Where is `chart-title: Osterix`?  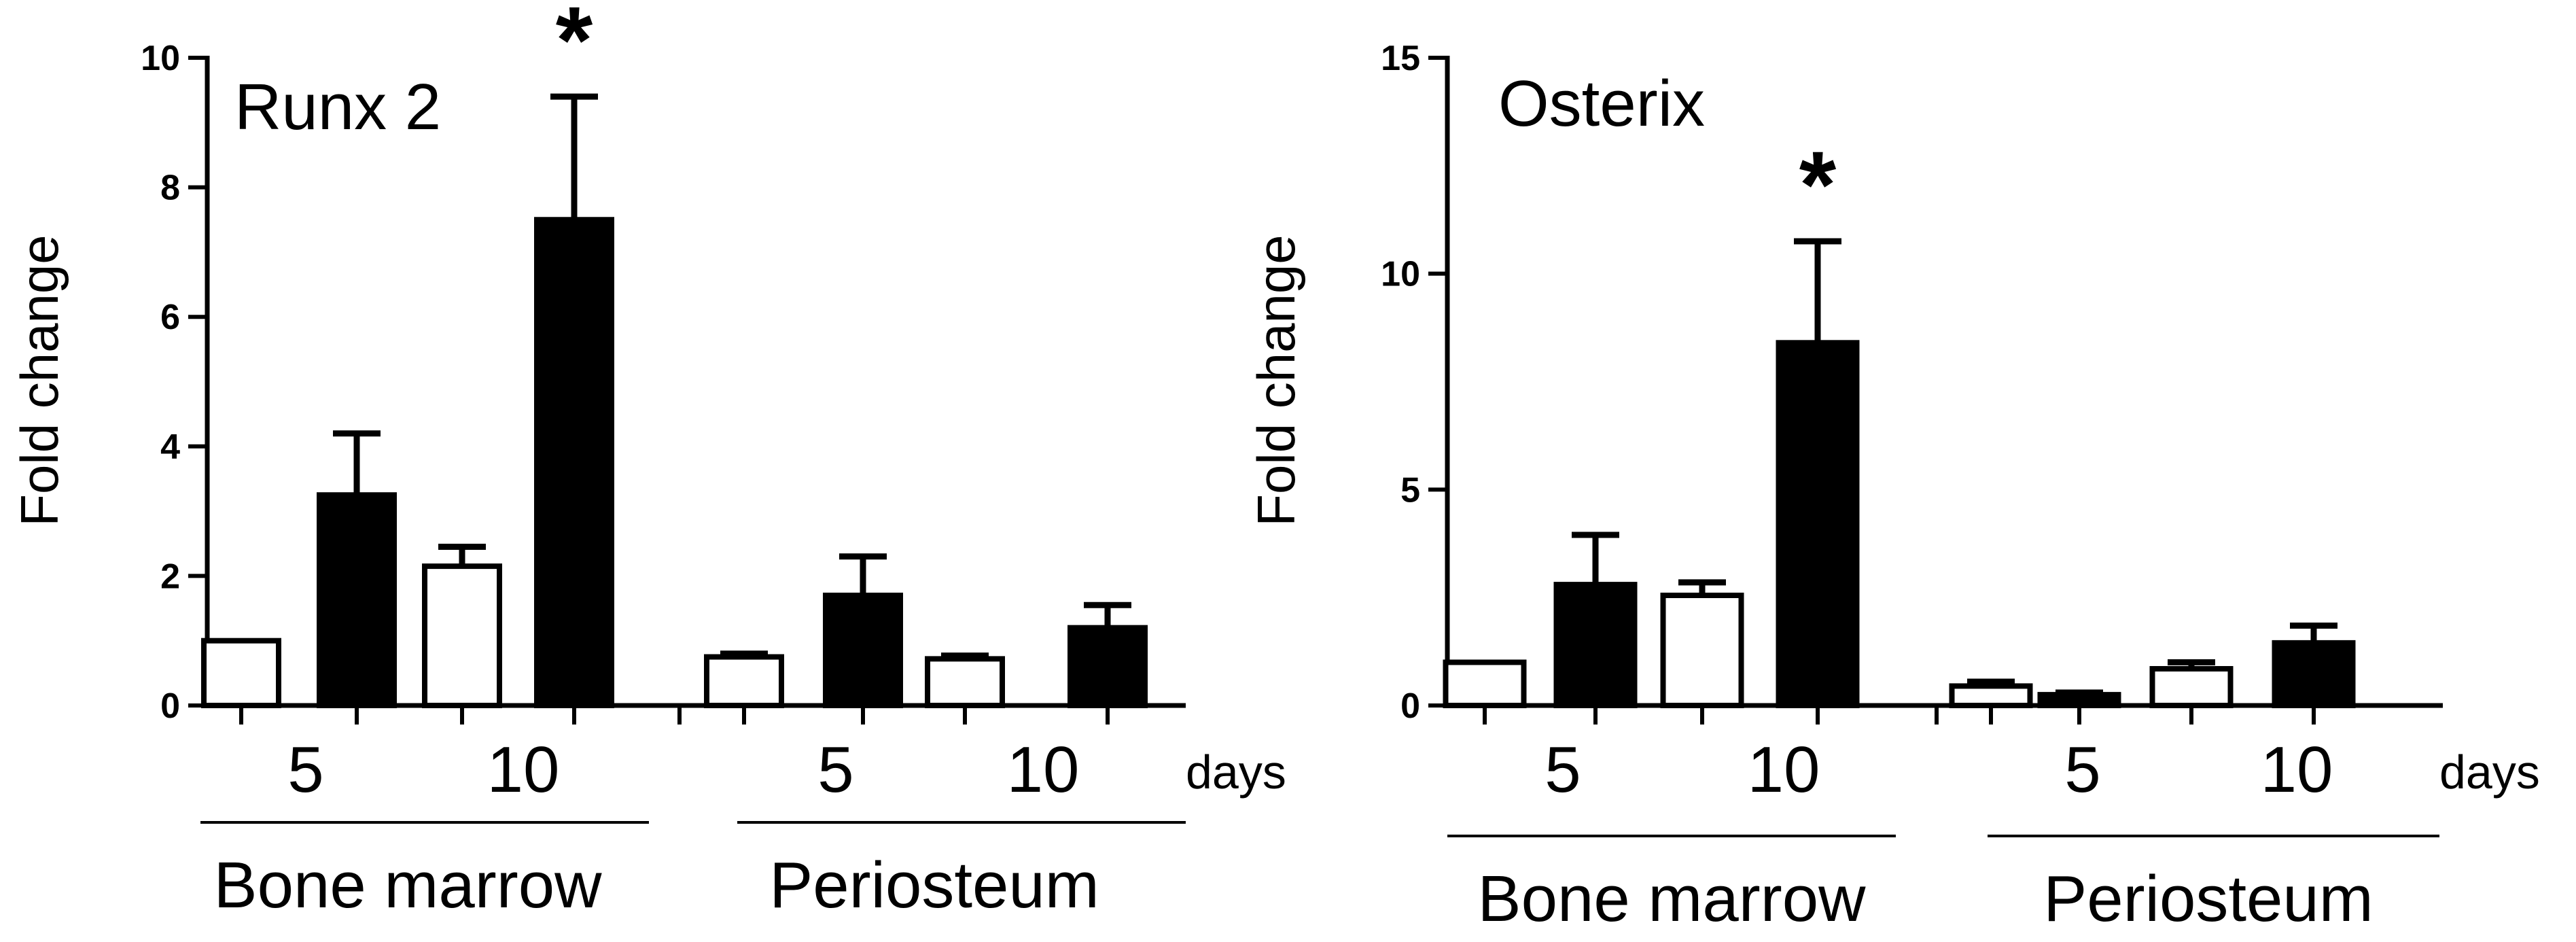 chart-title: Osterix is located at coordinates (1601, 103).